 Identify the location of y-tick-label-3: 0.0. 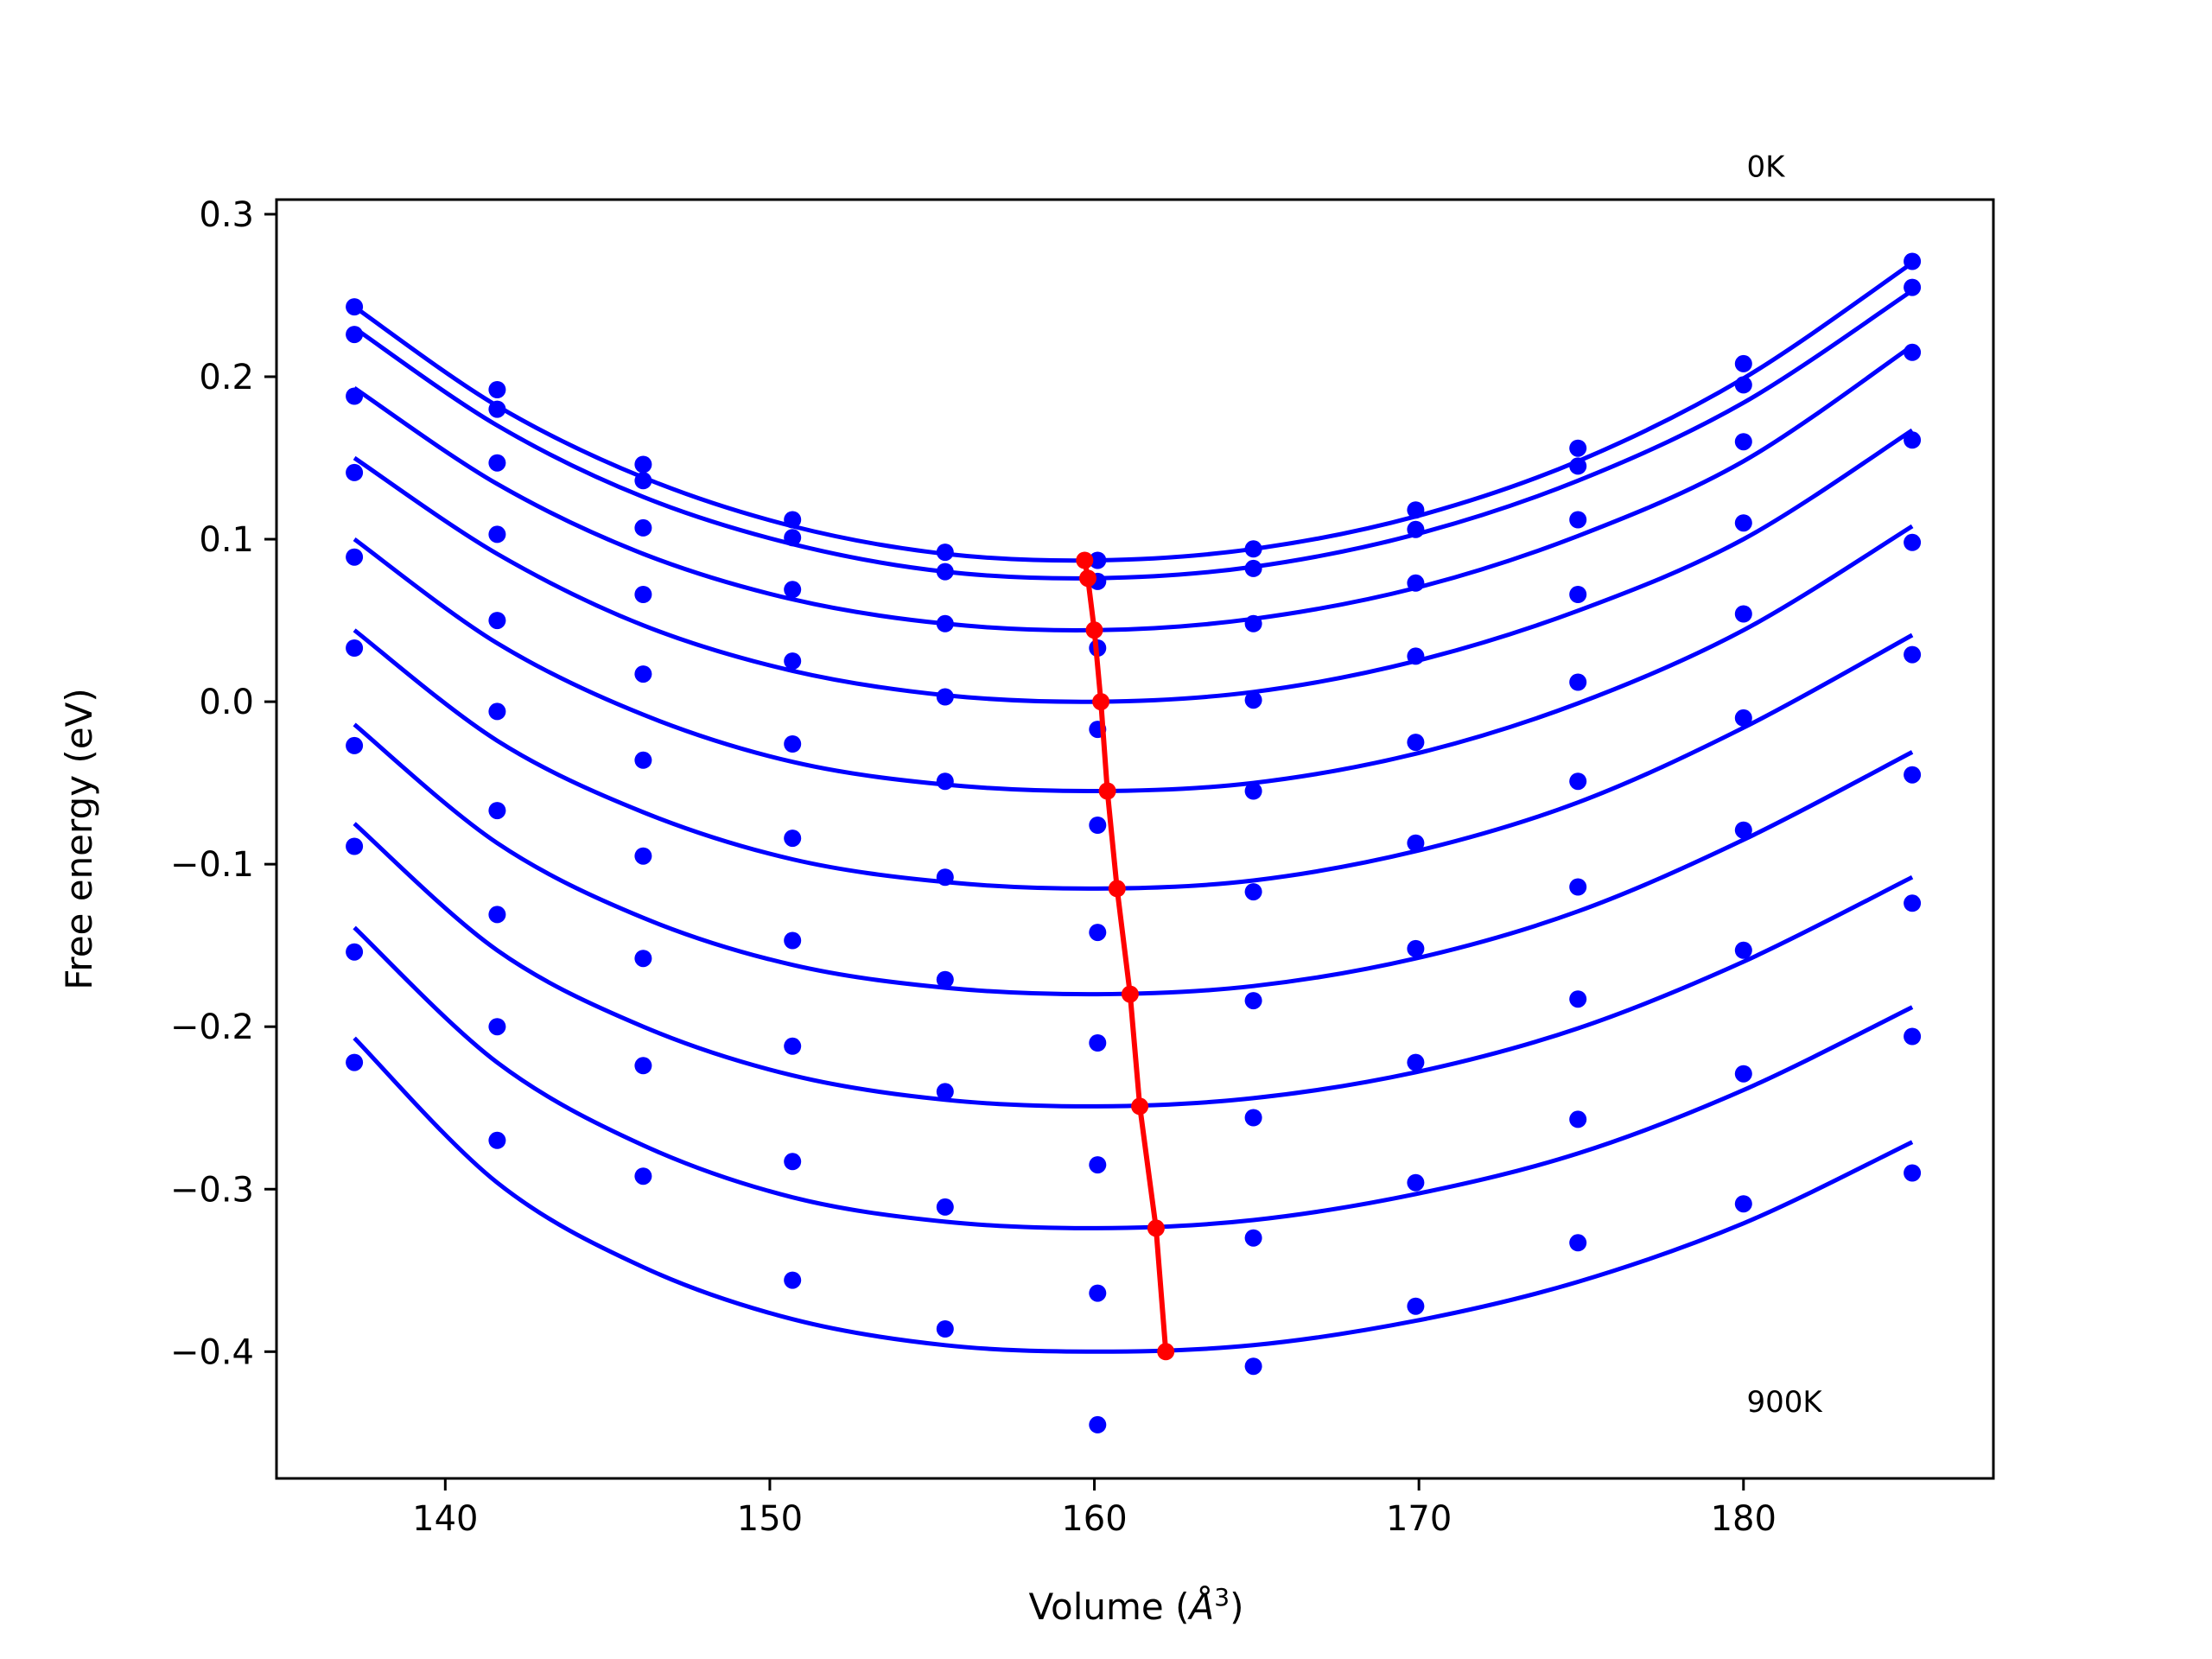
(226, 702).